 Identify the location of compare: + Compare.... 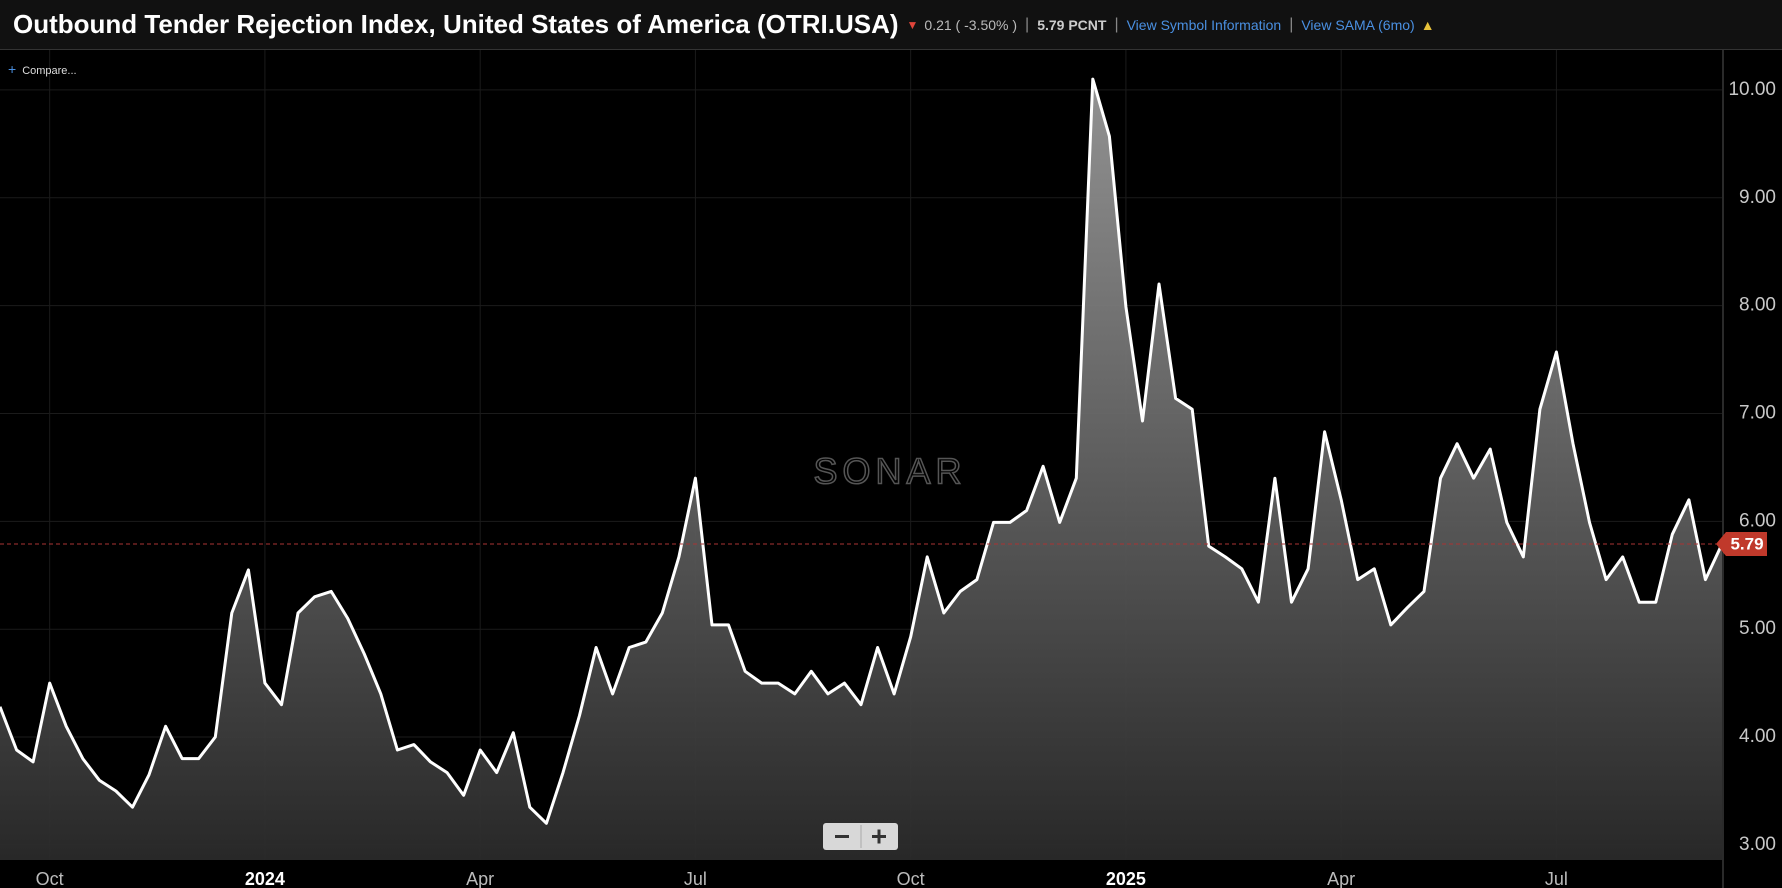
(42, 69).